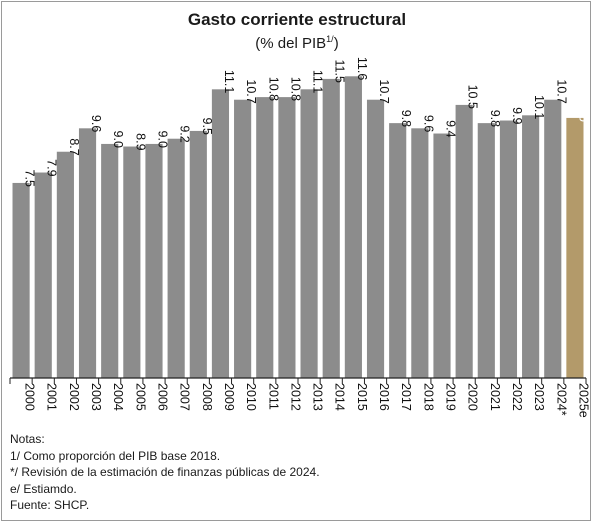 The height and width of the screenshot is (524, 594). What do you see at coordinates (384, 397) in the screenshot?
I see `x-tick-label-2016: 2016` at bounding box center [384, 397].